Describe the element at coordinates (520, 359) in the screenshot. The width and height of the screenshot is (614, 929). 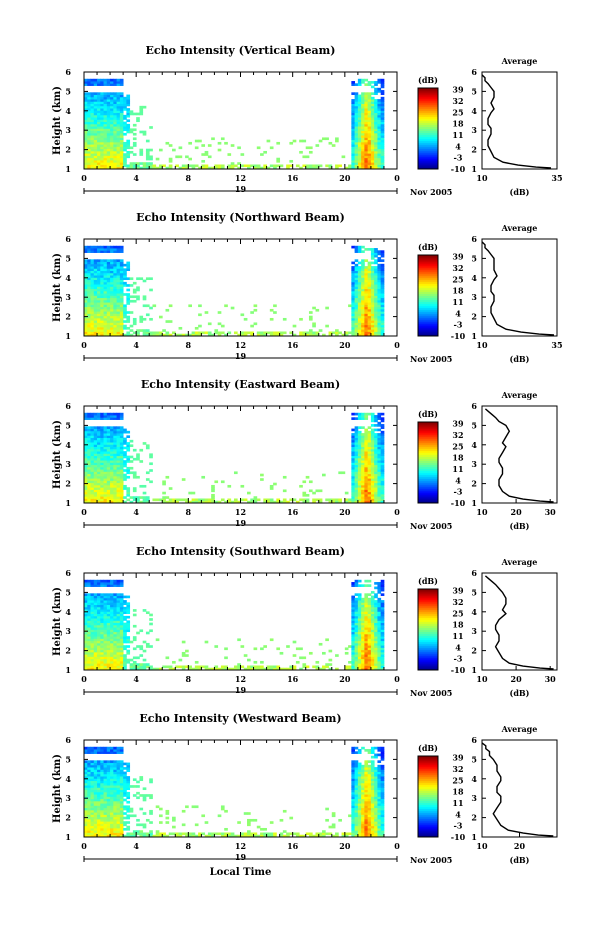
I see `profile-x-label: (dB)` at that location.